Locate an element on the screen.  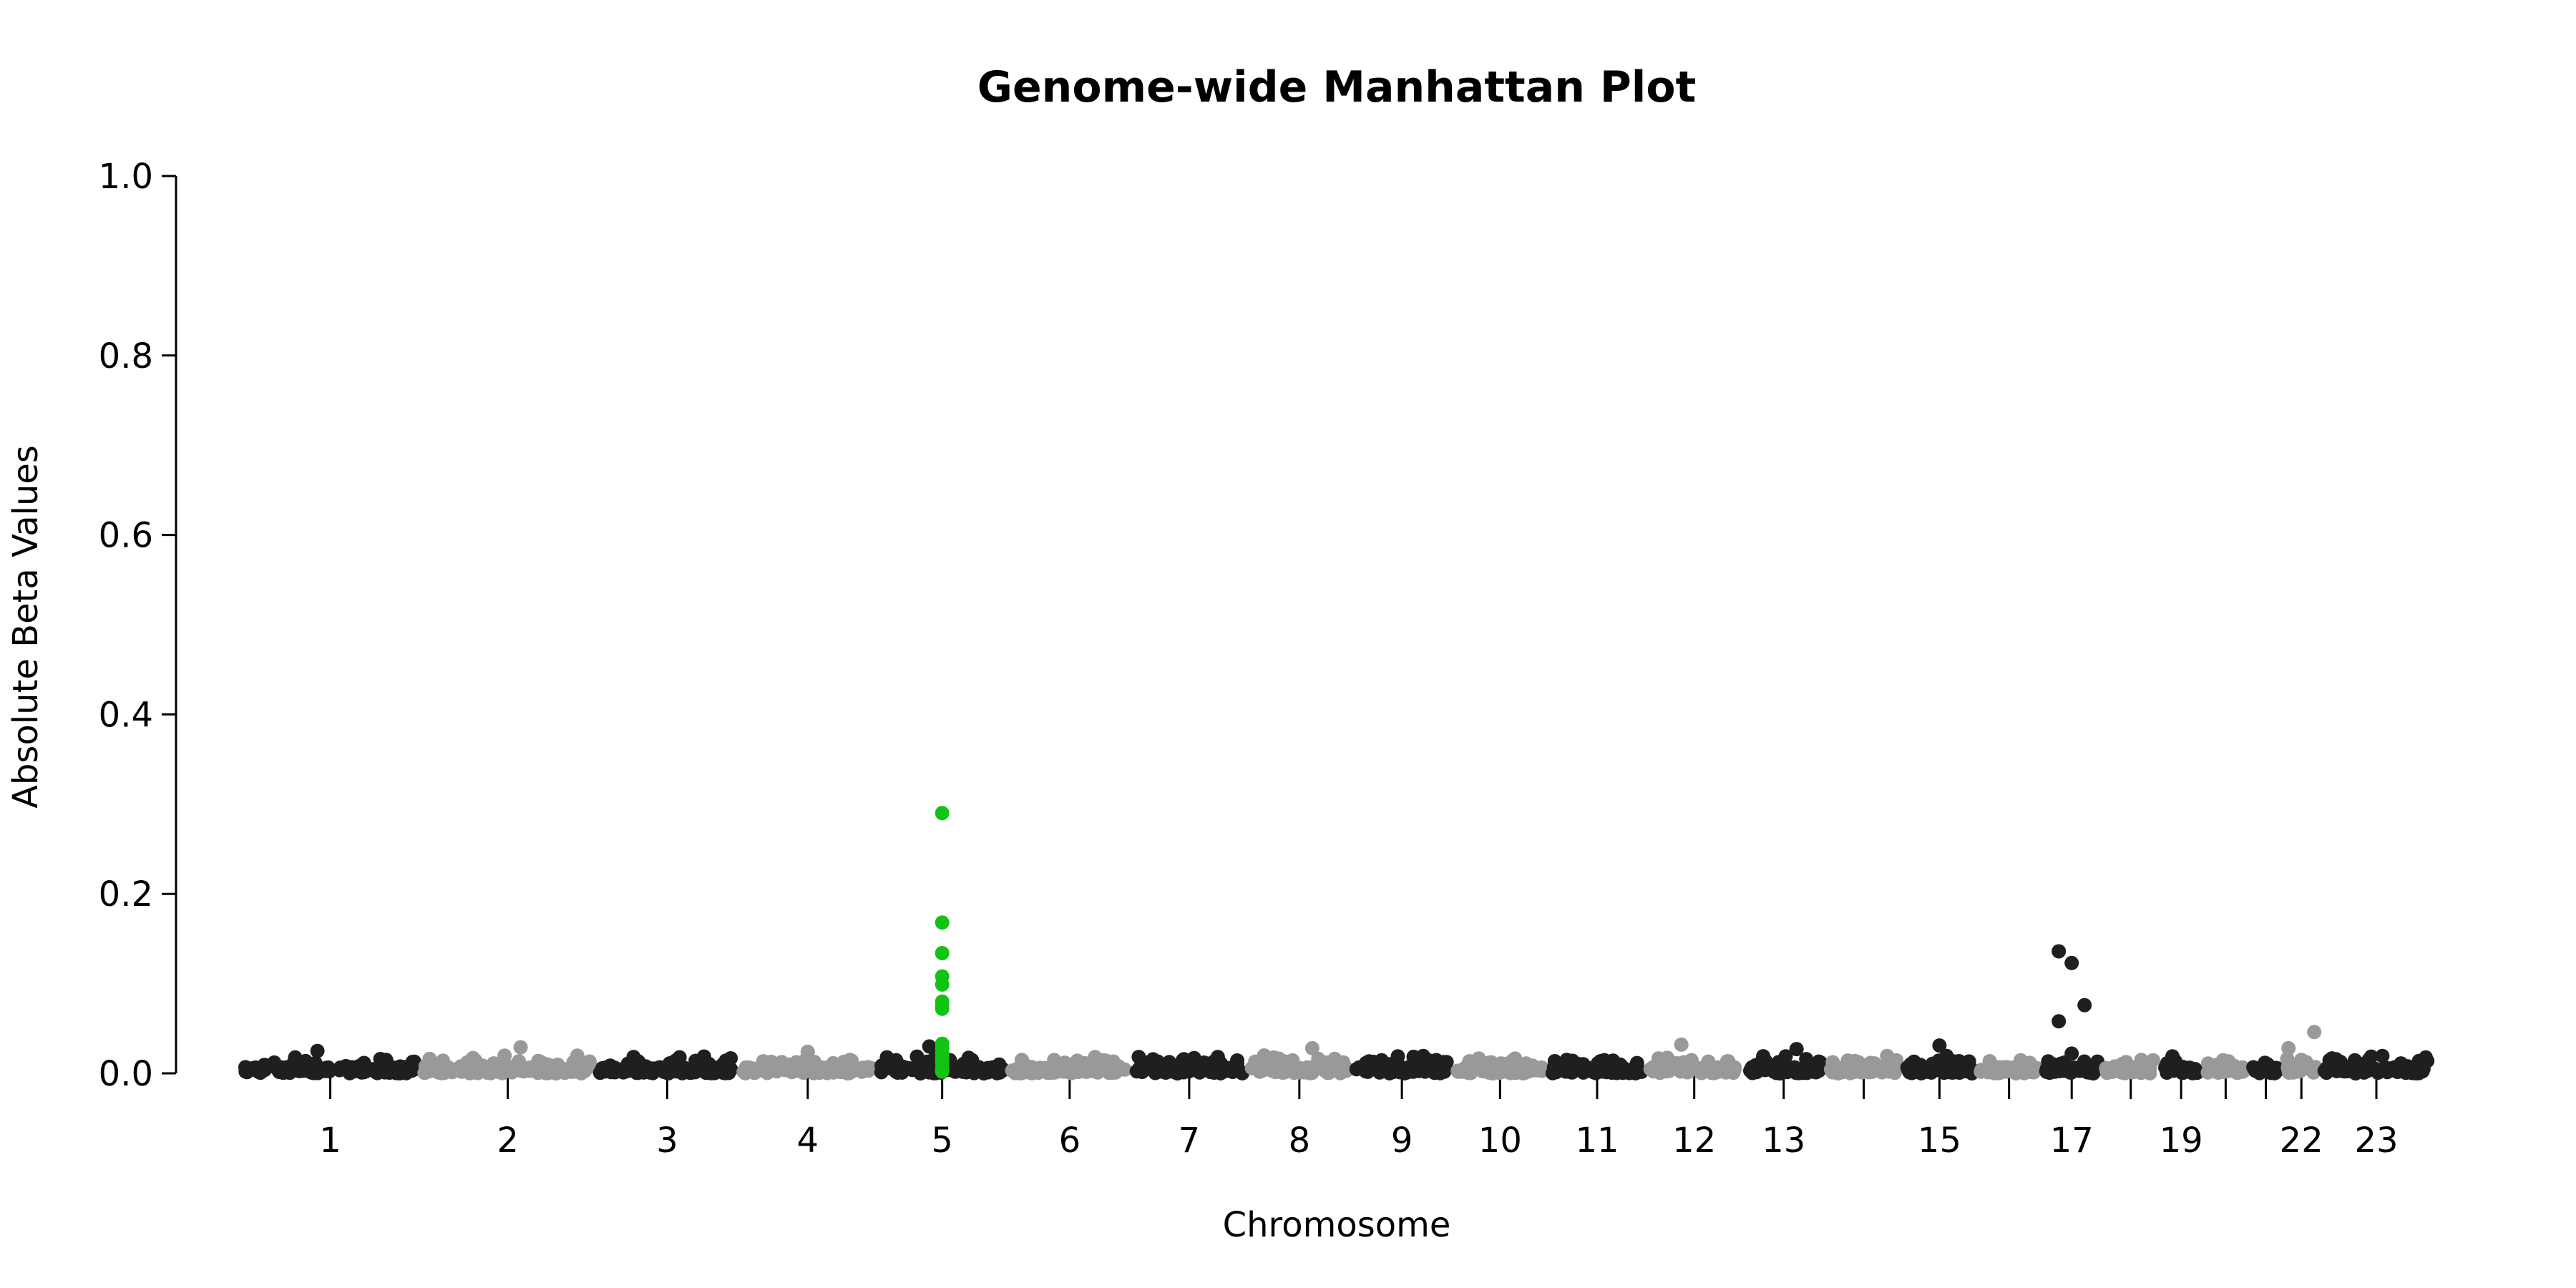
y-tick-label: 0.8 is located at coordinates (126, 356).